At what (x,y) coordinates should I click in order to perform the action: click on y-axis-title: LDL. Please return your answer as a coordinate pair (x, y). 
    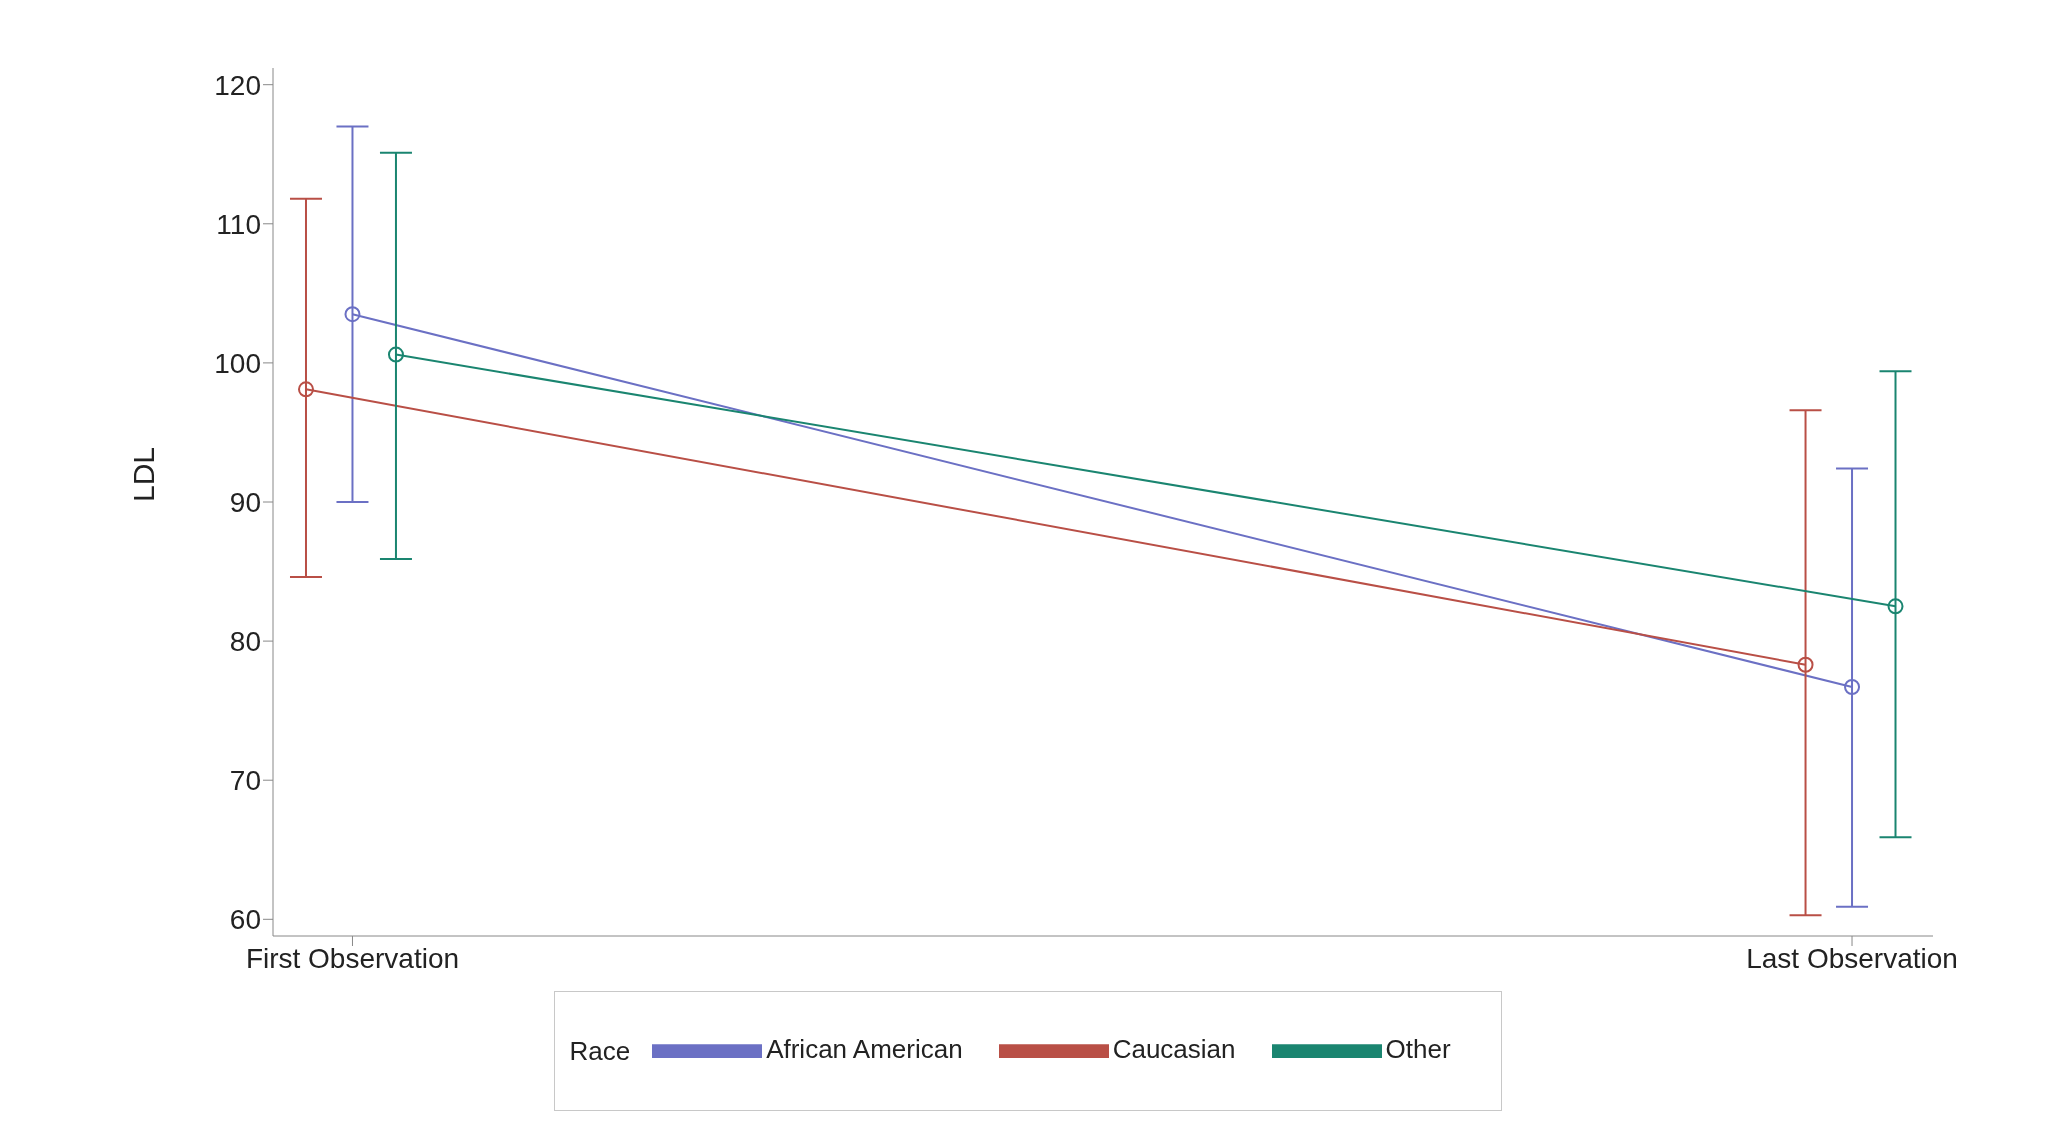
    Looking at the image, I should click on (143, 474).